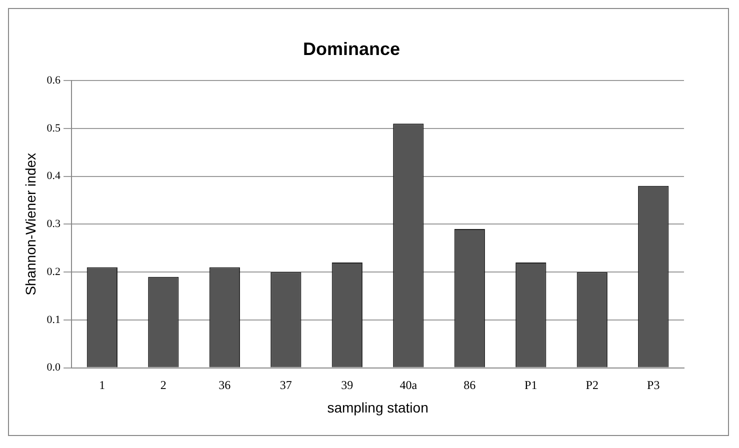 The width and height of the screenshot is (739, 448). Describe the element at coordinates (54, 224) in the screenshot. I see `y-tick-label: 0.3` at that location.